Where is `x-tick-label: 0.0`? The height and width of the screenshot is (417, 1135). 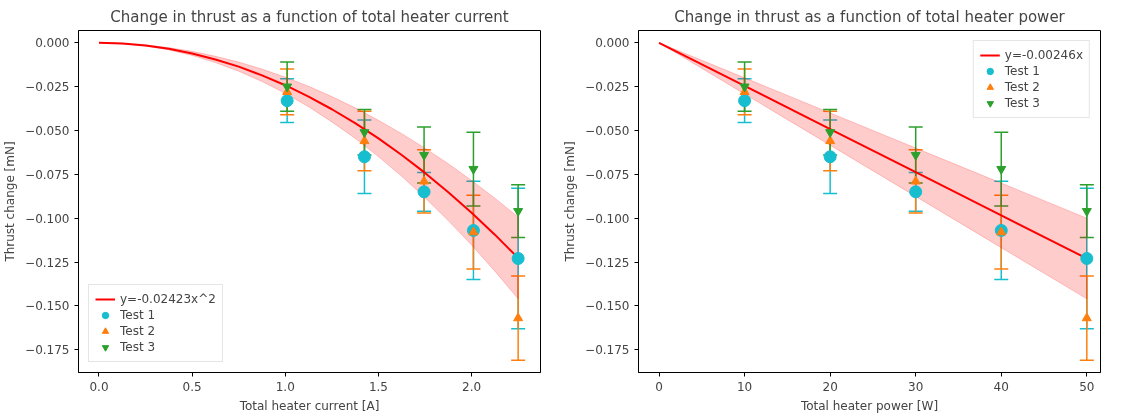
x-tick-label: 0.0 is located at coordinates (99, 386).